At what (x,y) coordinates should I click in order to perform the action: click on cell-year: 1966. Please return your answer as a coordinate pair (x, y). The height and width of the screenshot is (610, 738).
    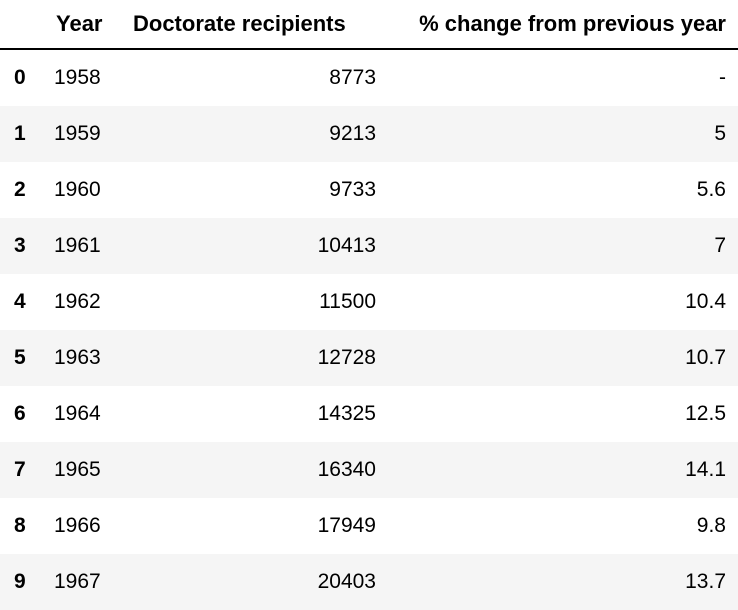
    Looking at the image, I should click on (77, 525).